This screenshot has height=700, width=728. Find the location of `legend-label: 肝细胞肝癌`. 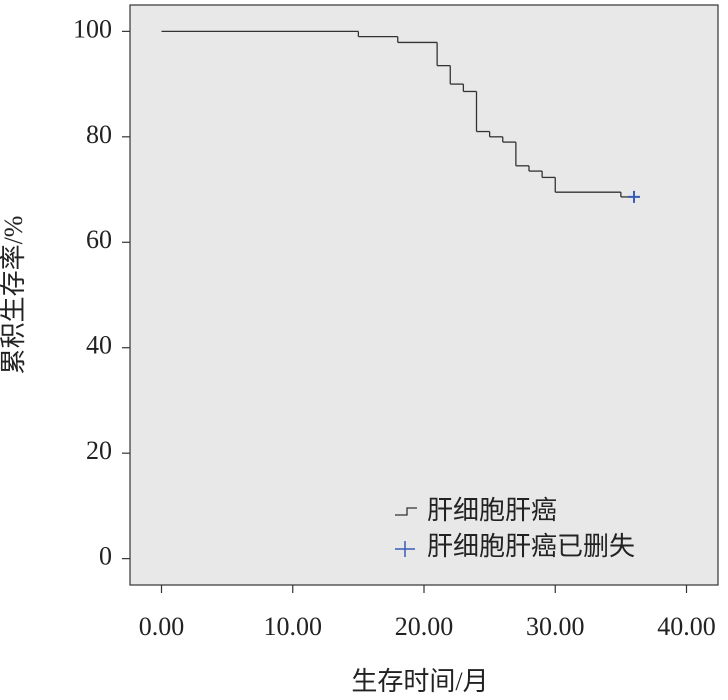

legend-label: 肝细胞肝癌 is located at coordinates (492, 510).